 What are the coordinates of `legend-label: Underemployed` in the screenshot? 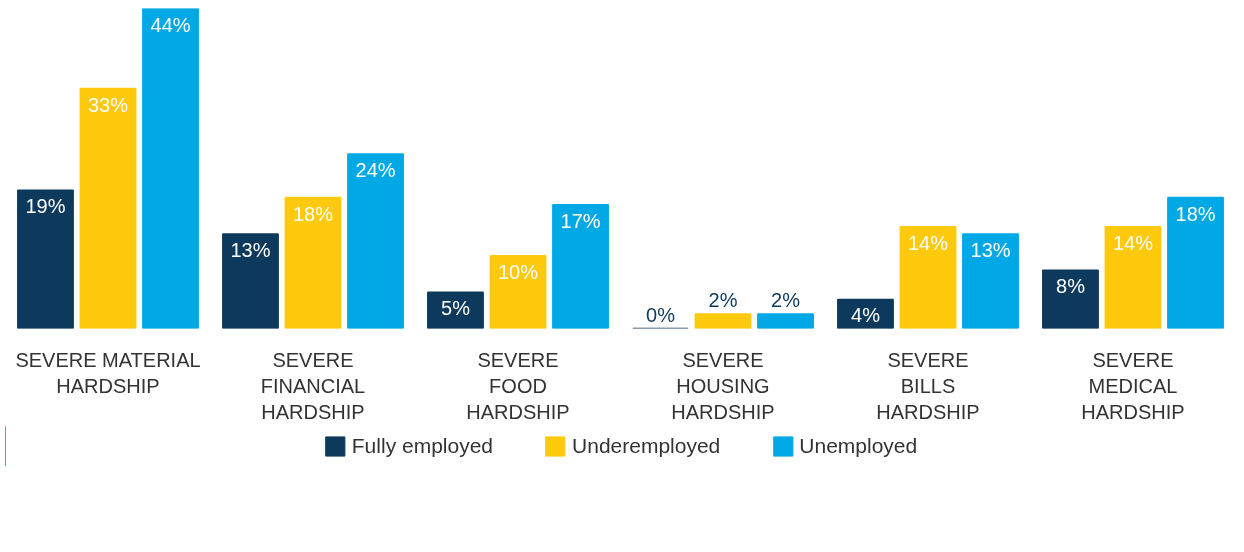 It's located at (646, 446).